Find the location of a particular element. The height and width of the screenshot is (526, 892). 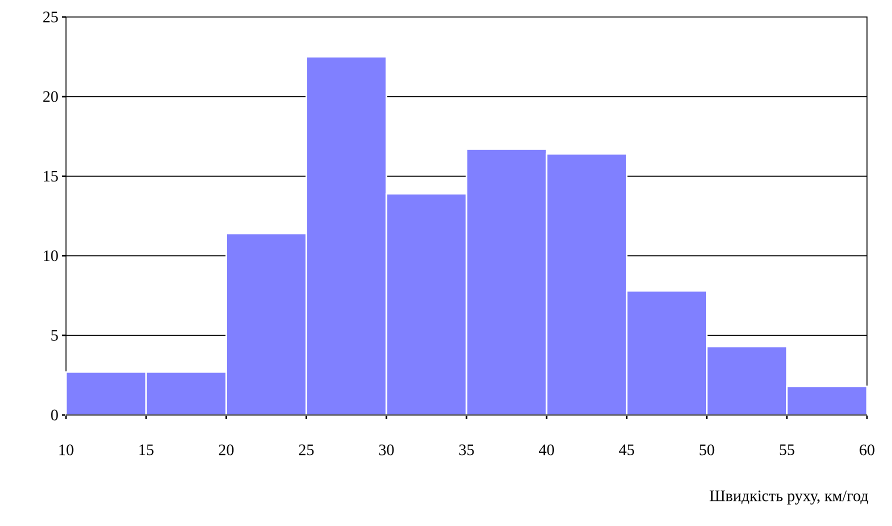

x-tick-label: 55 is located at coordinates (787, 450).